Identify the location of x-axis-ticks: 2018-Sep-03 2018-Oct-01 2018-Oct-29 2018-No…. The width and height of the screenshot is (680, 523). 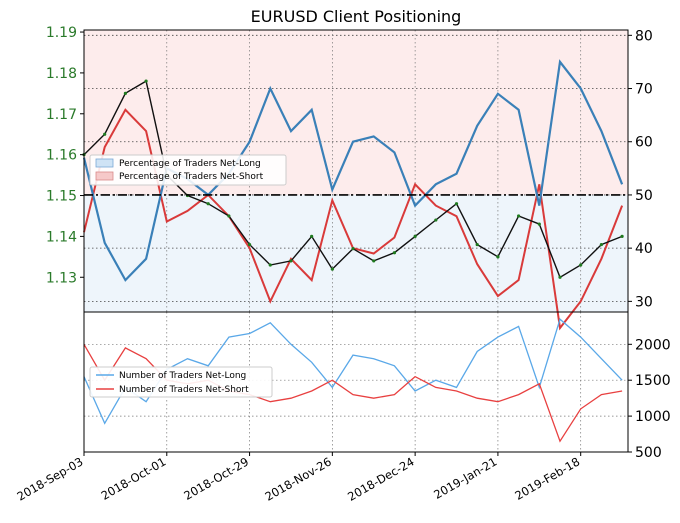
(298, 478).